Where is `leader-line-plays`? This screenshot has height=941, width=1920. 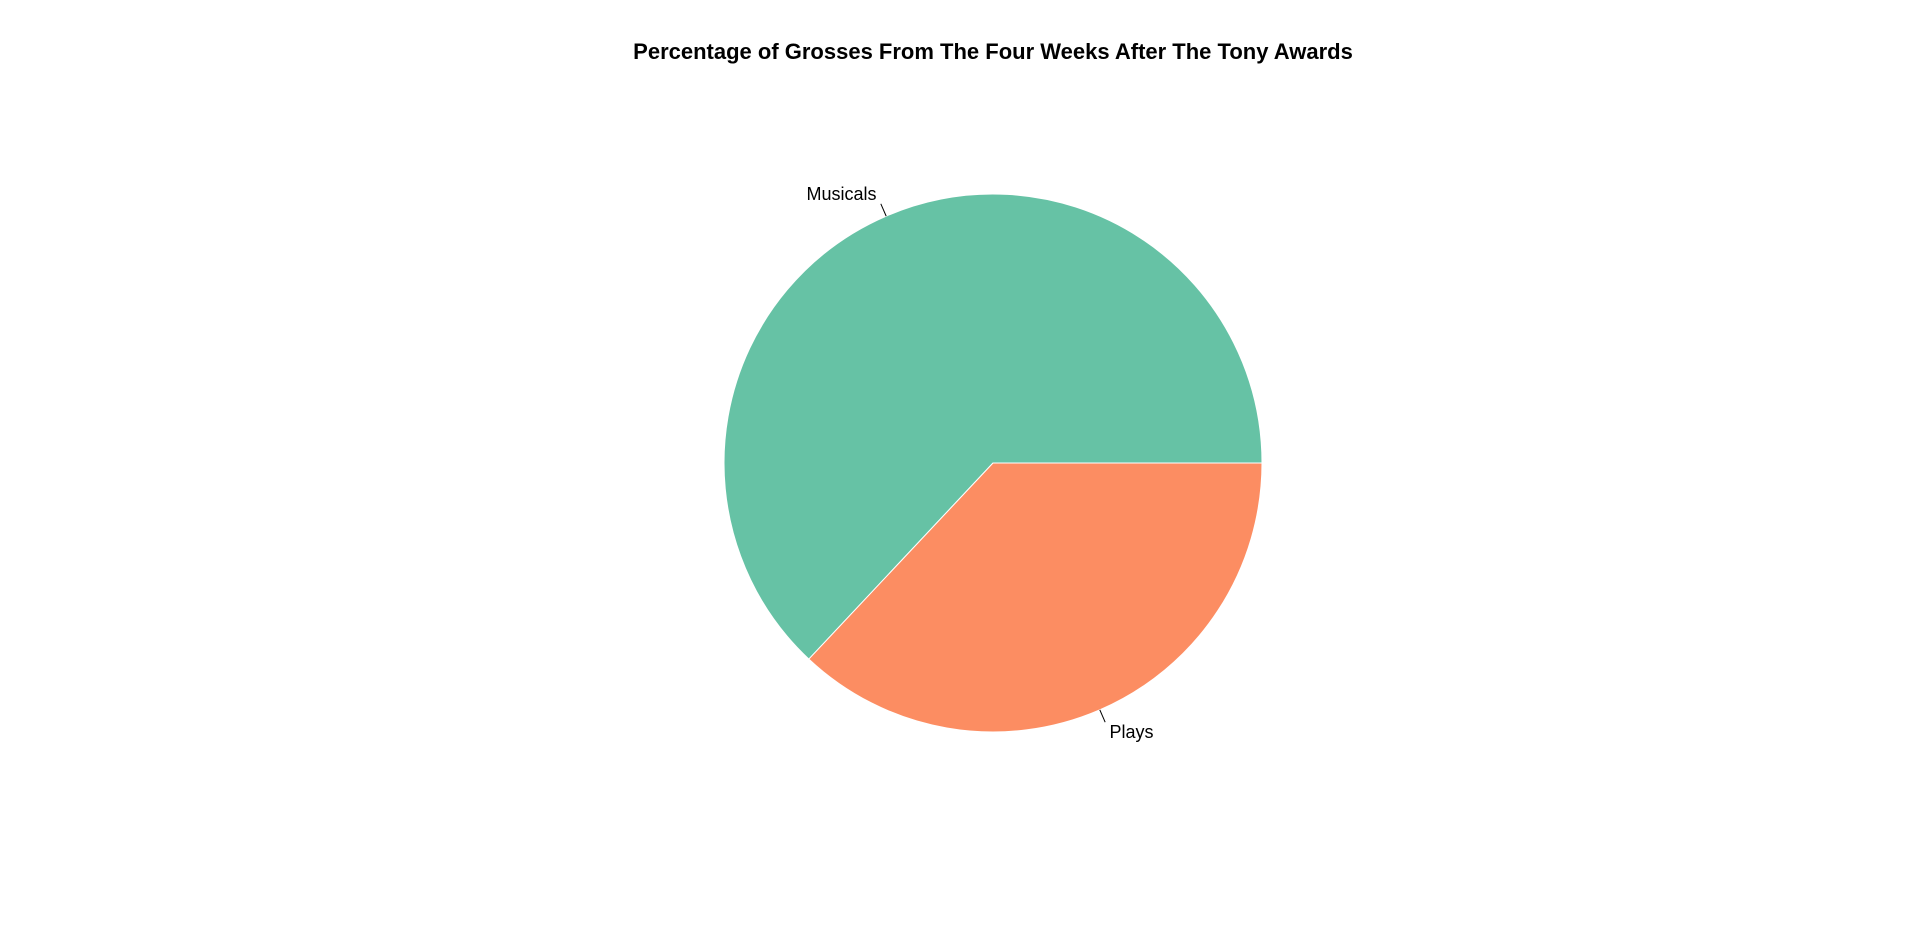
leader-line-plays is located at coordinates (1102, 716).